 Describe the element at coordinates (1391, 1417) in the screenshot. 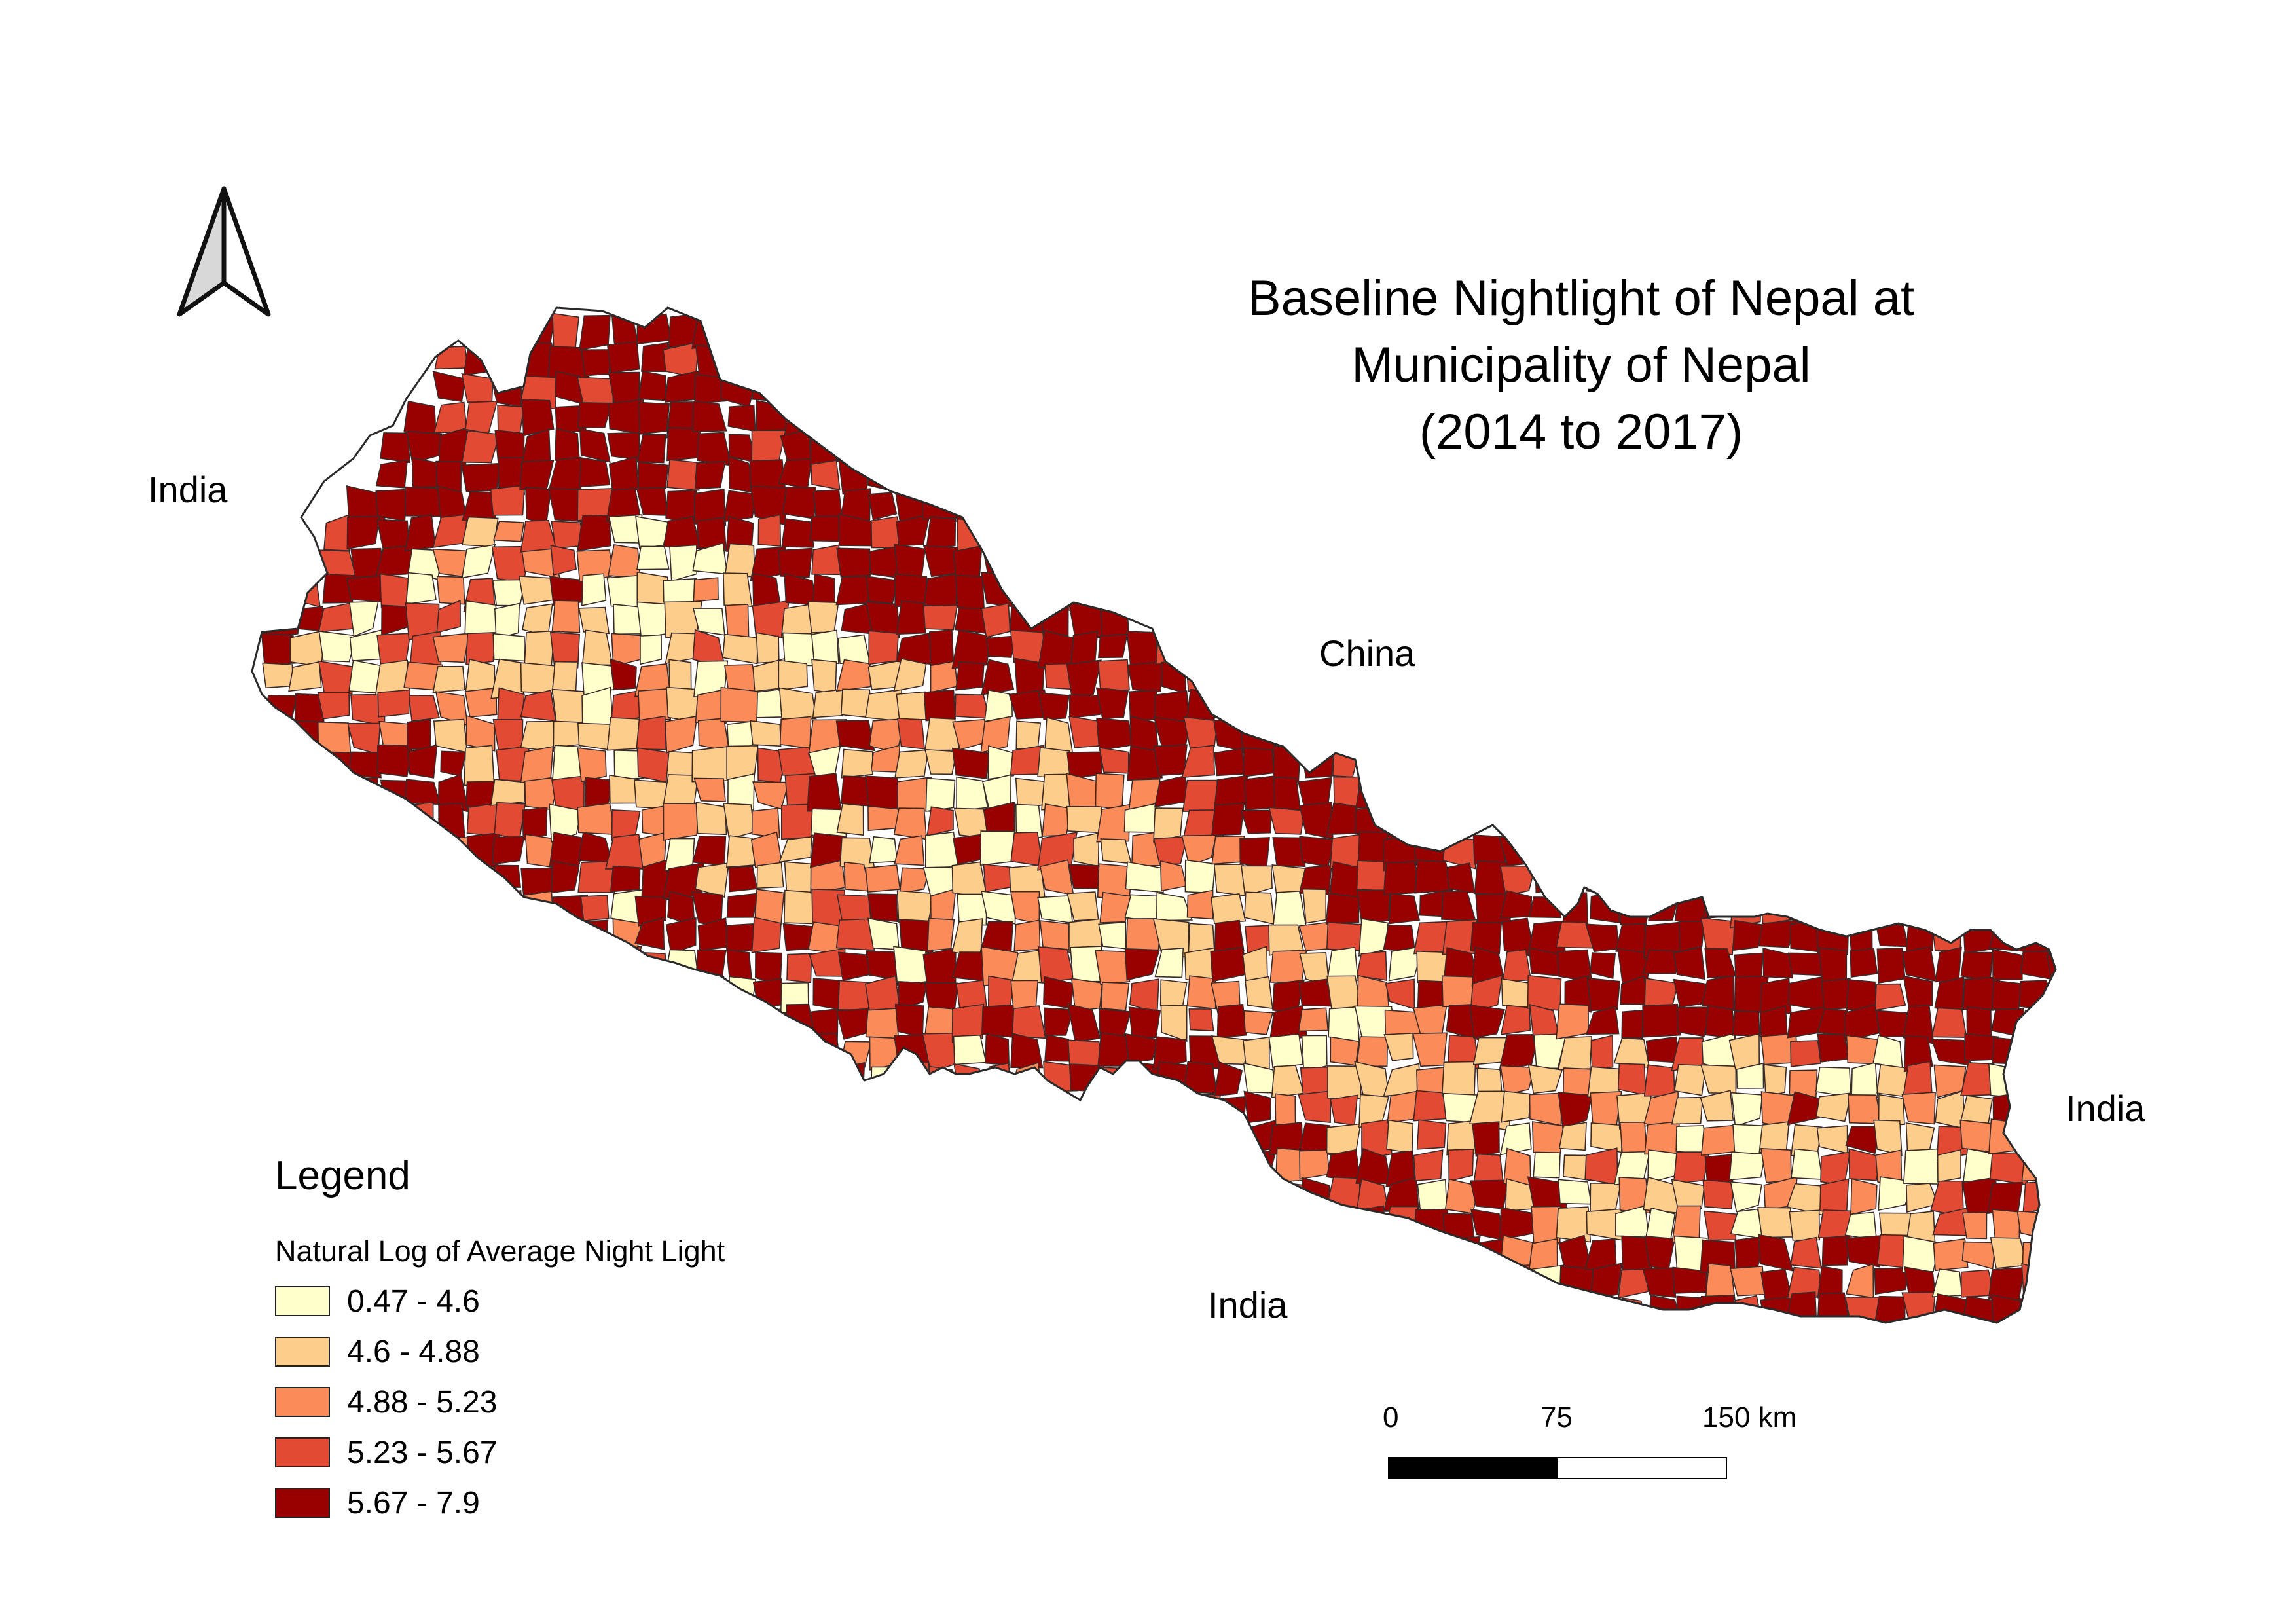

I see `scale-label-0: 0` at that location.